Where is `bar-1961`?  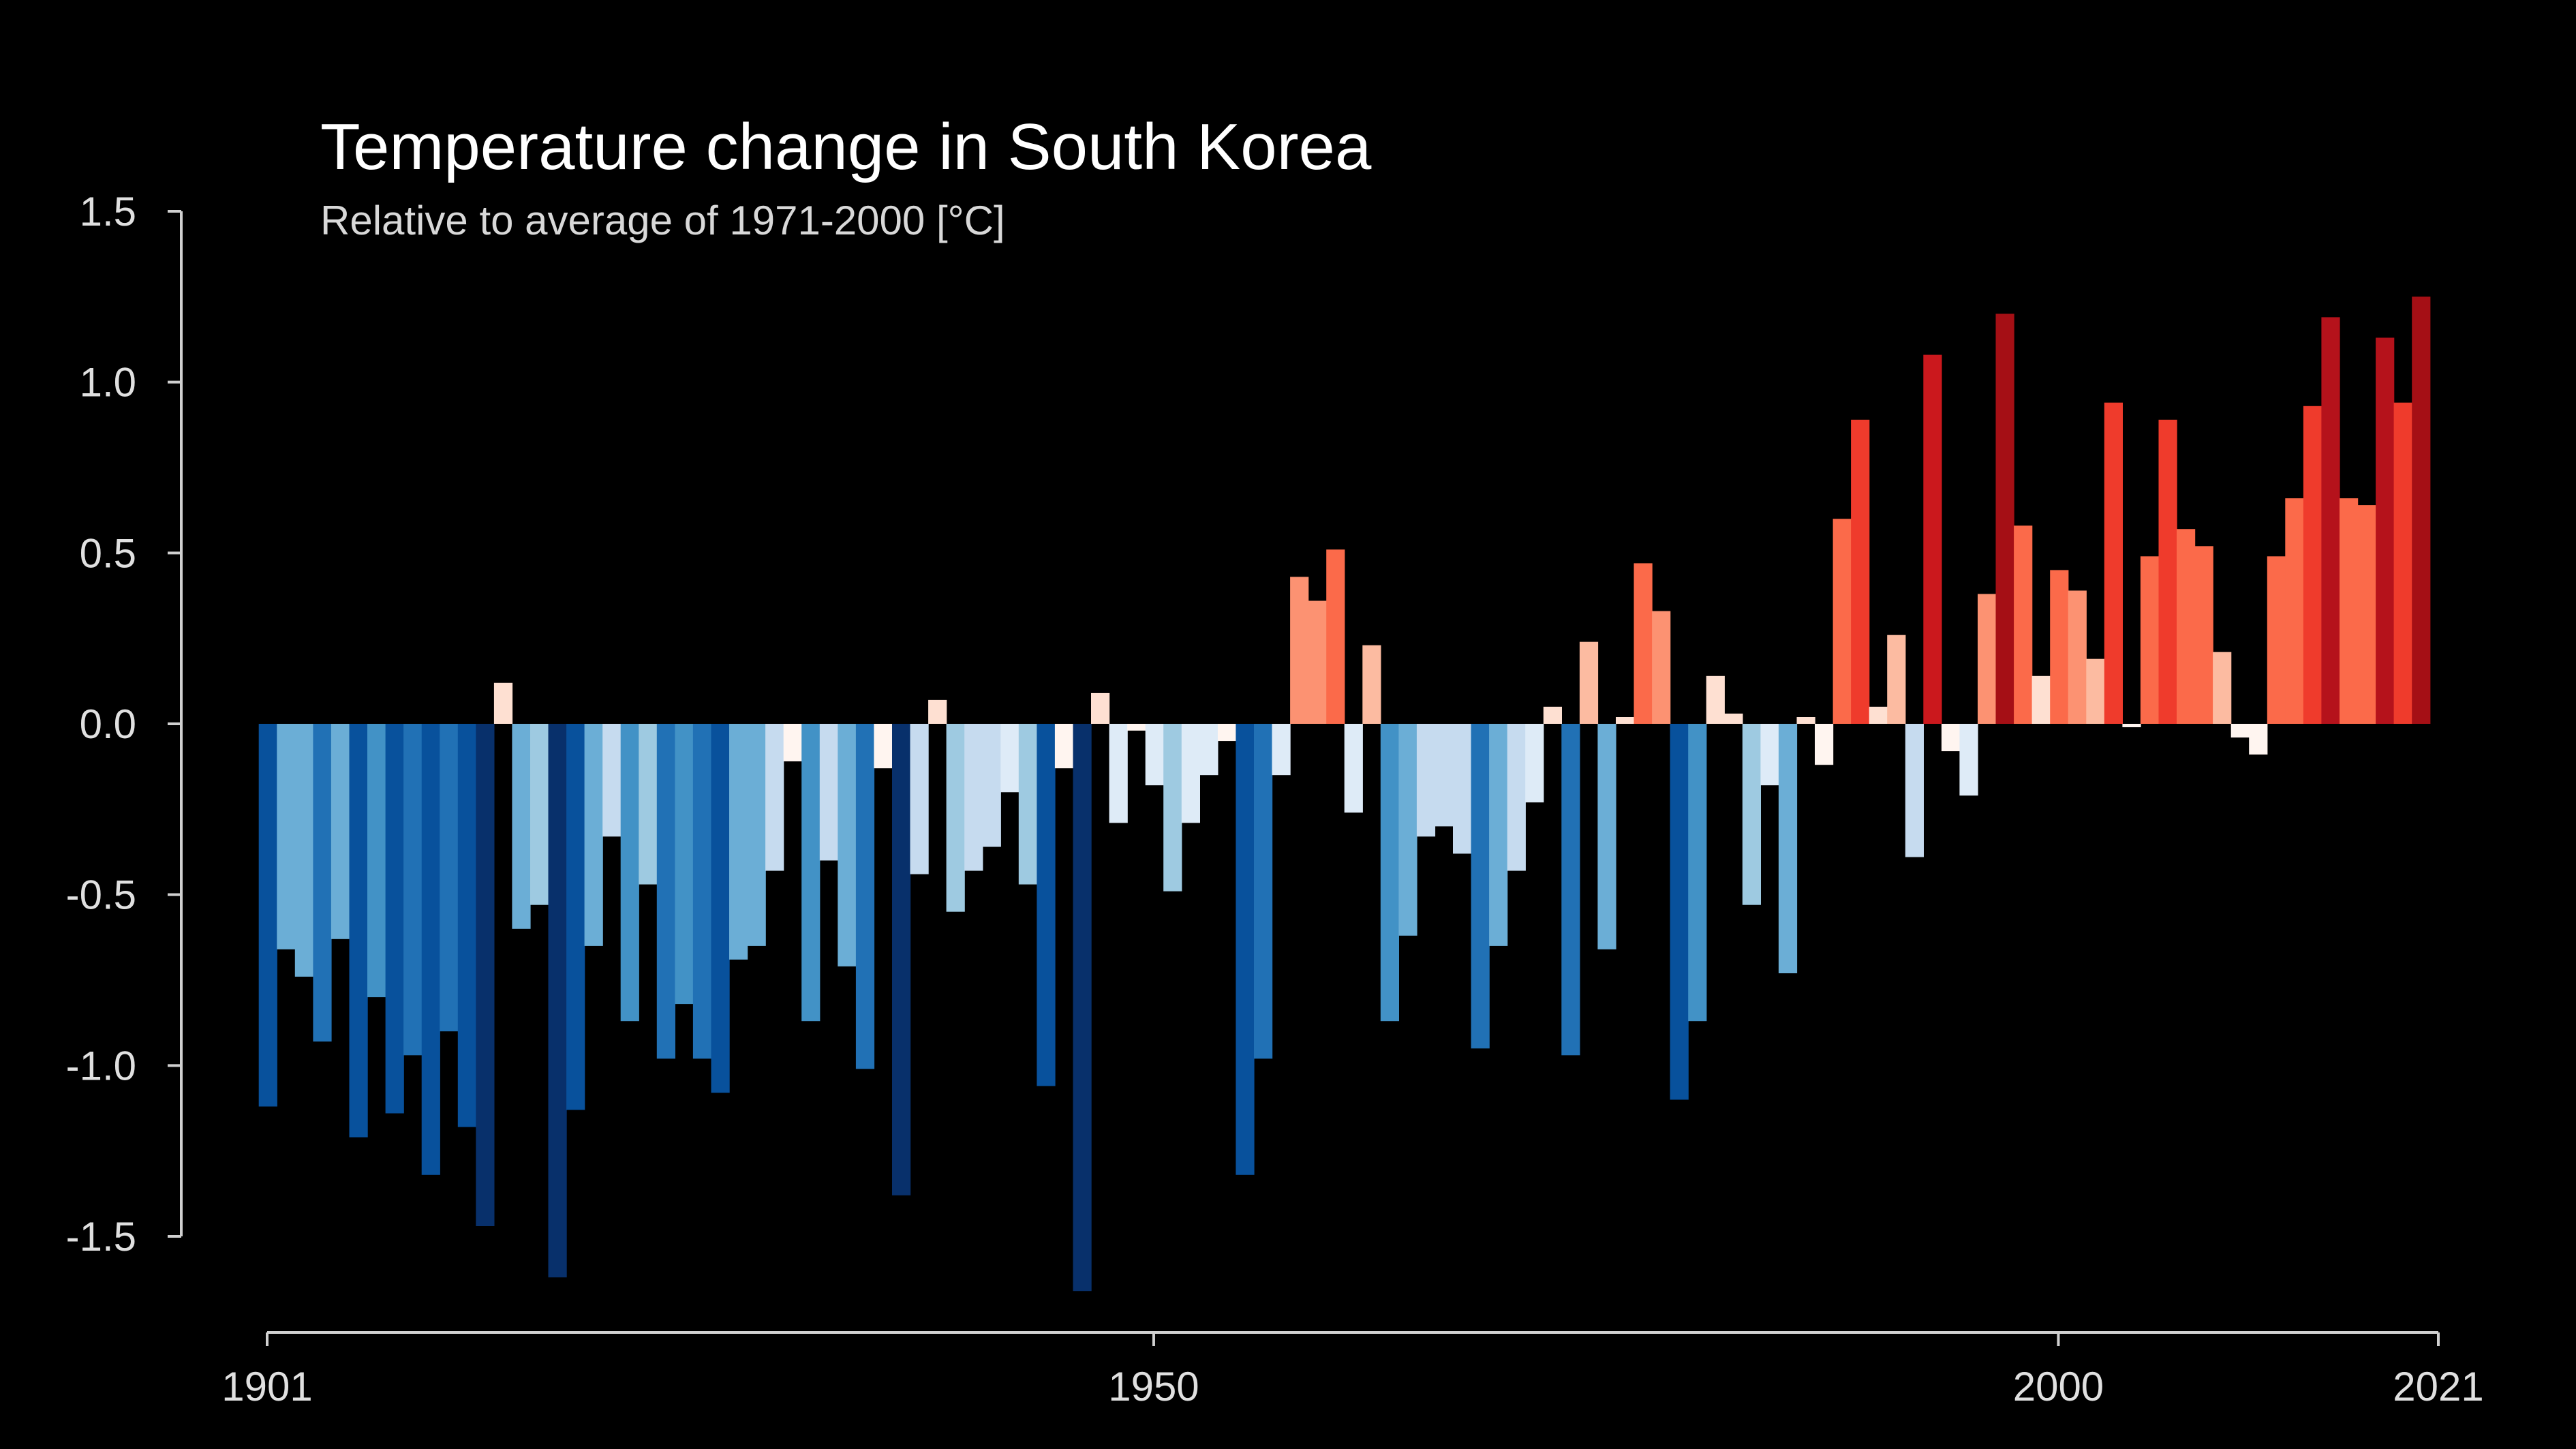
bar-1961 is located at coordinates (1353, 769).